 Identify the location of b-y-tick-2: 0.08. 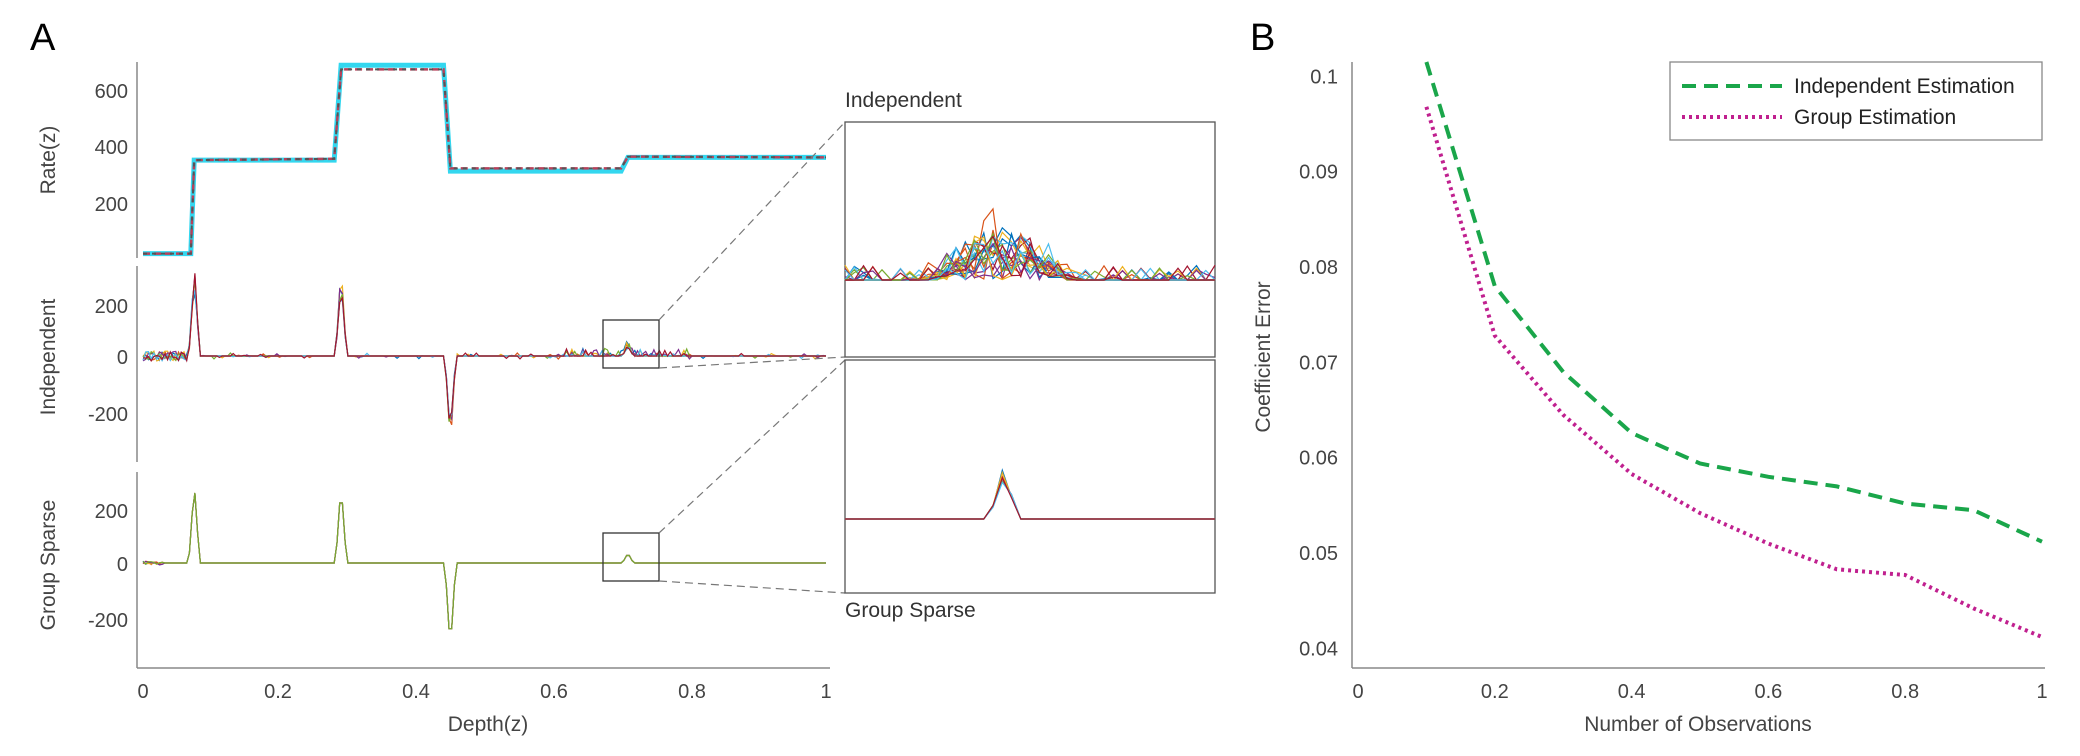
(1318, 268).